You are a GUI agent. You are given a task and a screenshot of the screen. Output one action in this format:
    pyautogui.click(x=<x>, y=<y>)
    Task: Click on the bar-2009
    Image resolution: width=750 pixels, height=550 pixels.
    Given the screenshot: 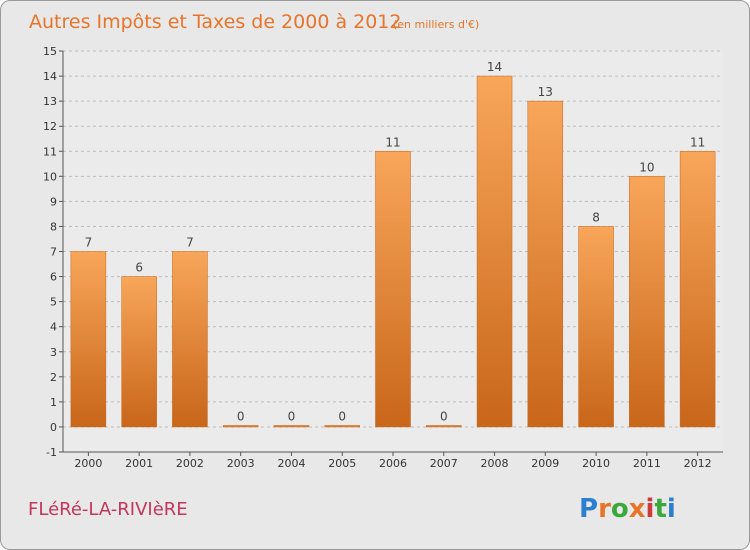 What is the action you would take?
    pyautogui.click(x=545, y=264)
    